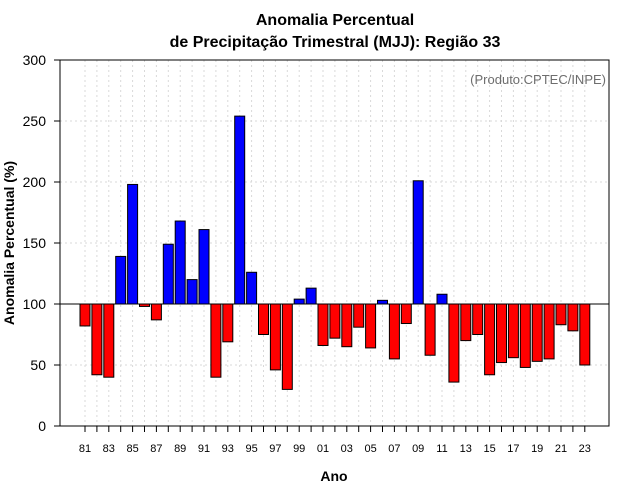 This screenshot has height=500, width=640. What do you see at coordinates (156, 449) in the screenshot?
I see `x-tick-label: 87` at bounding box center [156, 449].